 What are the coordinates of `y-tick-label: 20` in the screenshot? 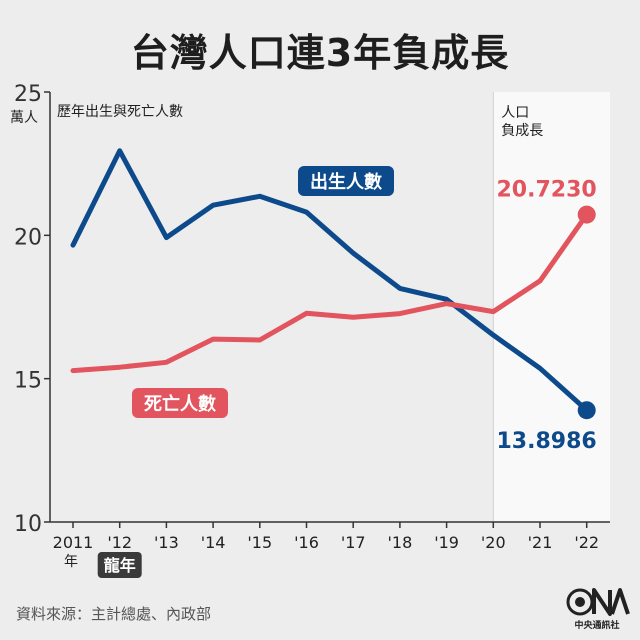 It's located at (28, 237).